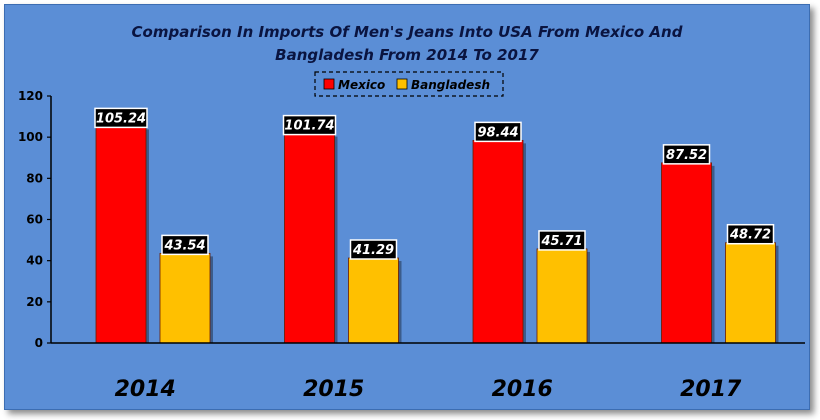 The width and height of the screenshot is (820, 420). Describe the element at coordinates (185, 298) in the screenshot. I see `bar-bangladesh-2014` at that location.